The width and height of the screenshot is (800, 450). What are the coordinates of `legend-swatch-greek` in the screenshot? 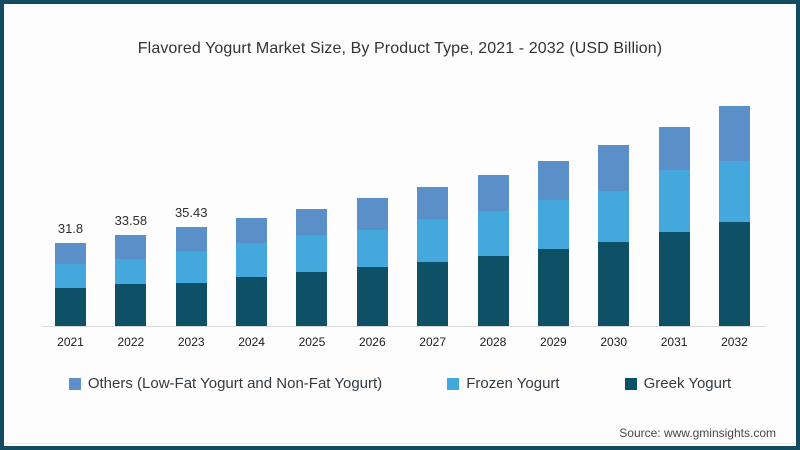 It's located at (630, 383).